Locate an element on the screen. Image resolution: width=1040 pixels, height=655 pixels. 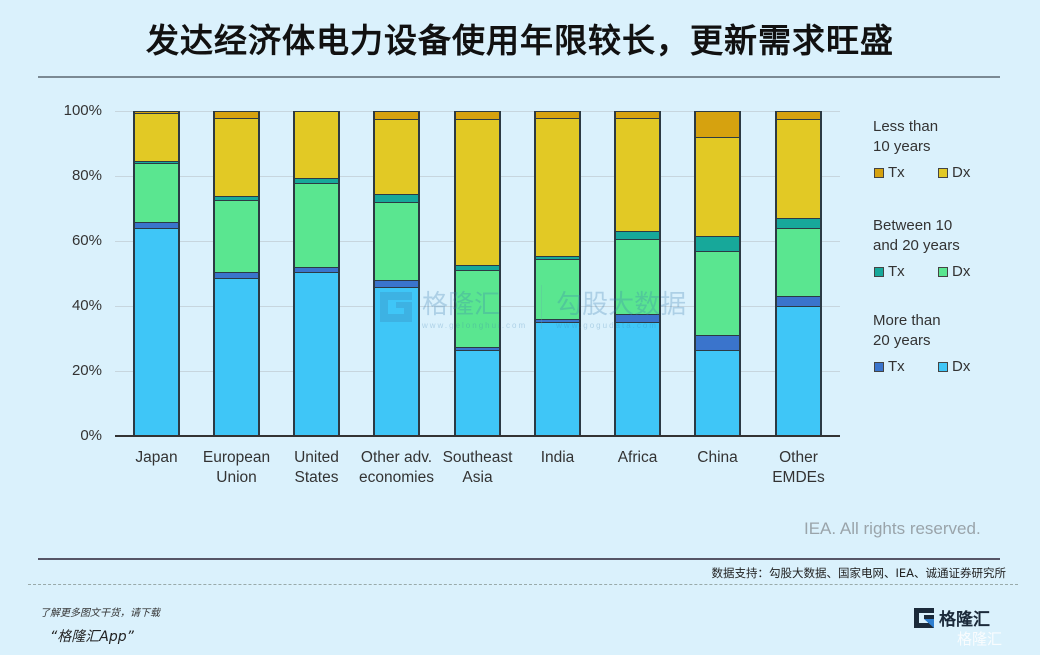
x-tick-label: India is located at coordinates (558, 458).